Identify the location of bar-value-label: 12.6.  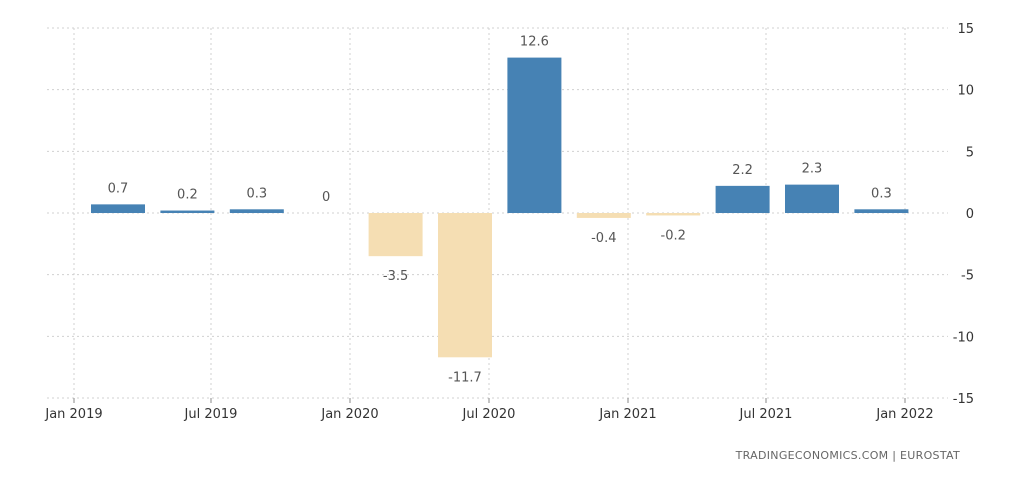
(534, 42).